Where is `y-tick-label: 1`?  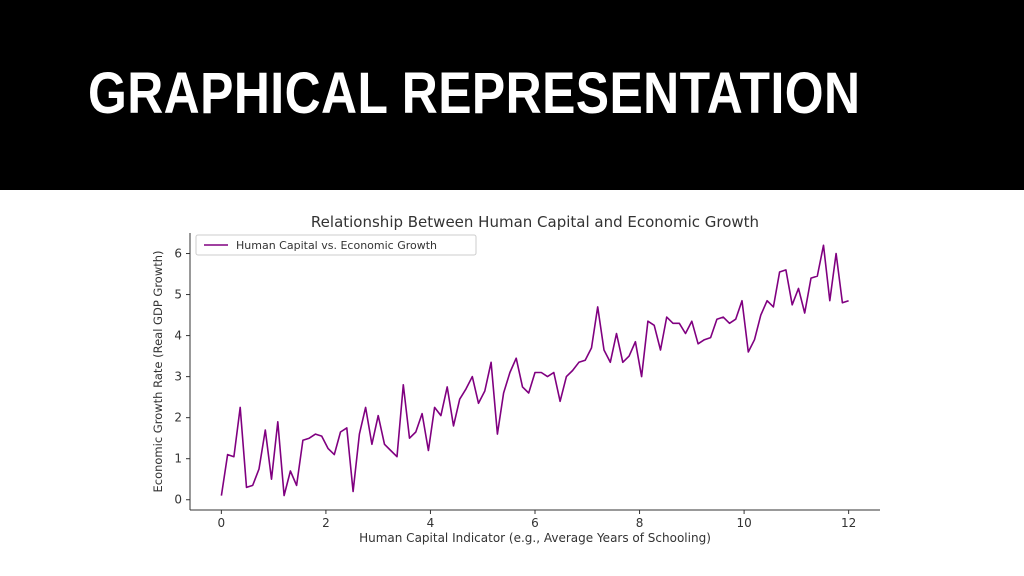 y-tick-label: 1 is located at coordinates (178, 459).